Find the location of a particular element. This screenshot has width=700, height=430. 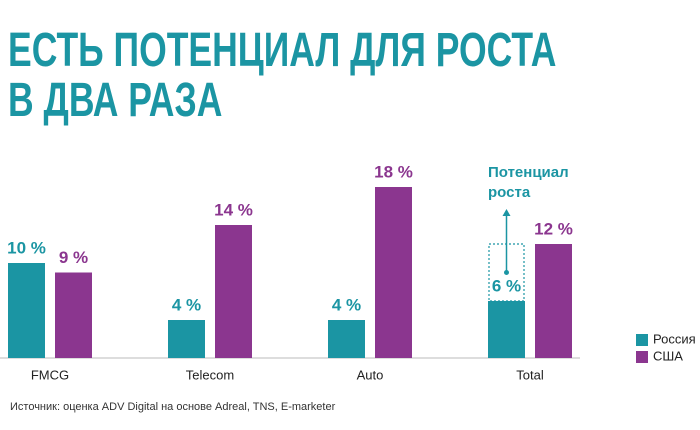

legend-label: Россия is located at coordinates (674, 338).